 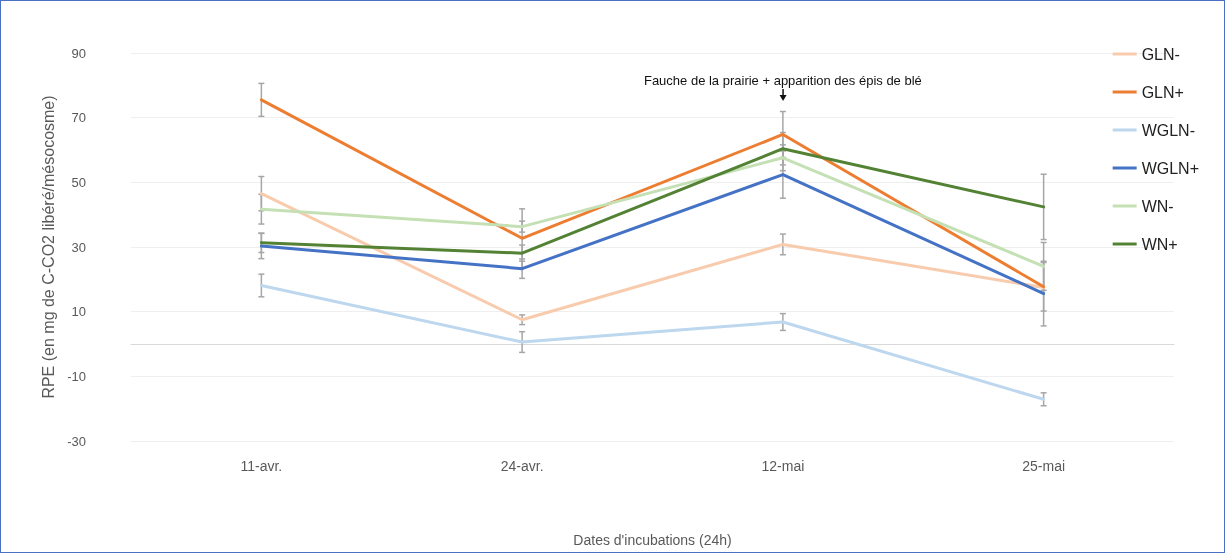 What do you see at coordinates (1162, 92) in the screenshot?
I see `legend-label: GLN+` at bounding box center [1162, 92].